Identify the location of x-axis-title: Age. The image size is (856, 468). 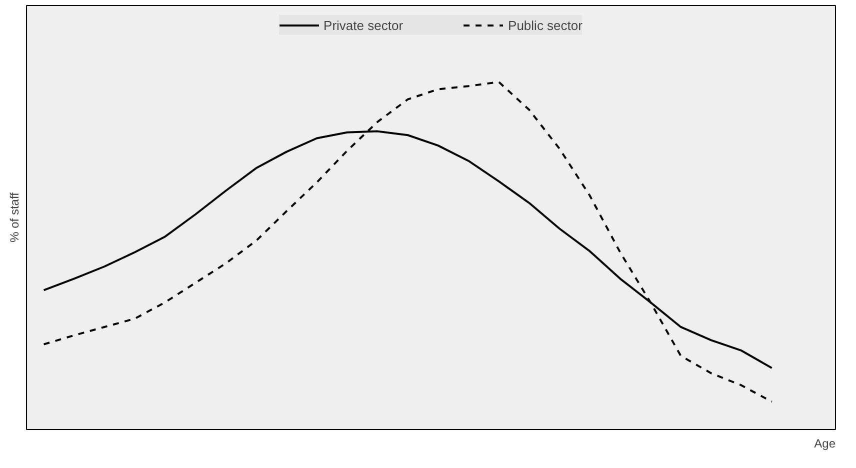
(825, 443).